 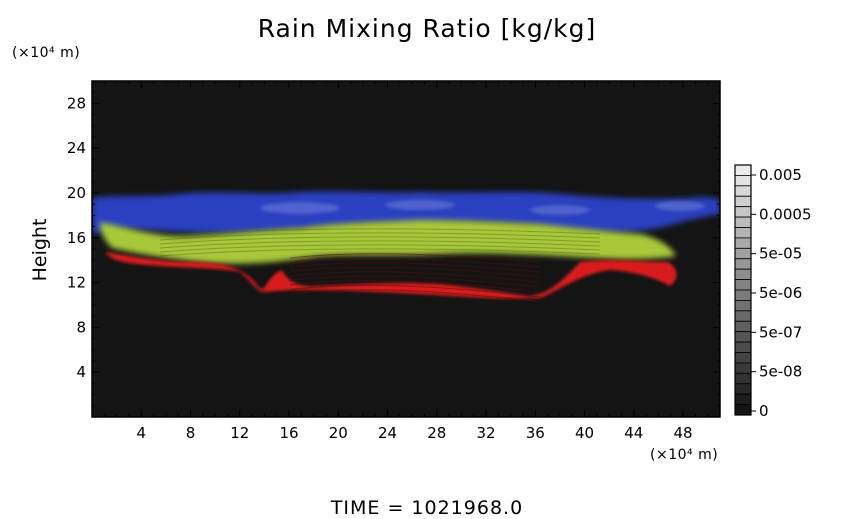 What do you see at coordinates (764, 411) in the screenshot?
I see `colorbar-label: 0` at bounding box center [764, 411].